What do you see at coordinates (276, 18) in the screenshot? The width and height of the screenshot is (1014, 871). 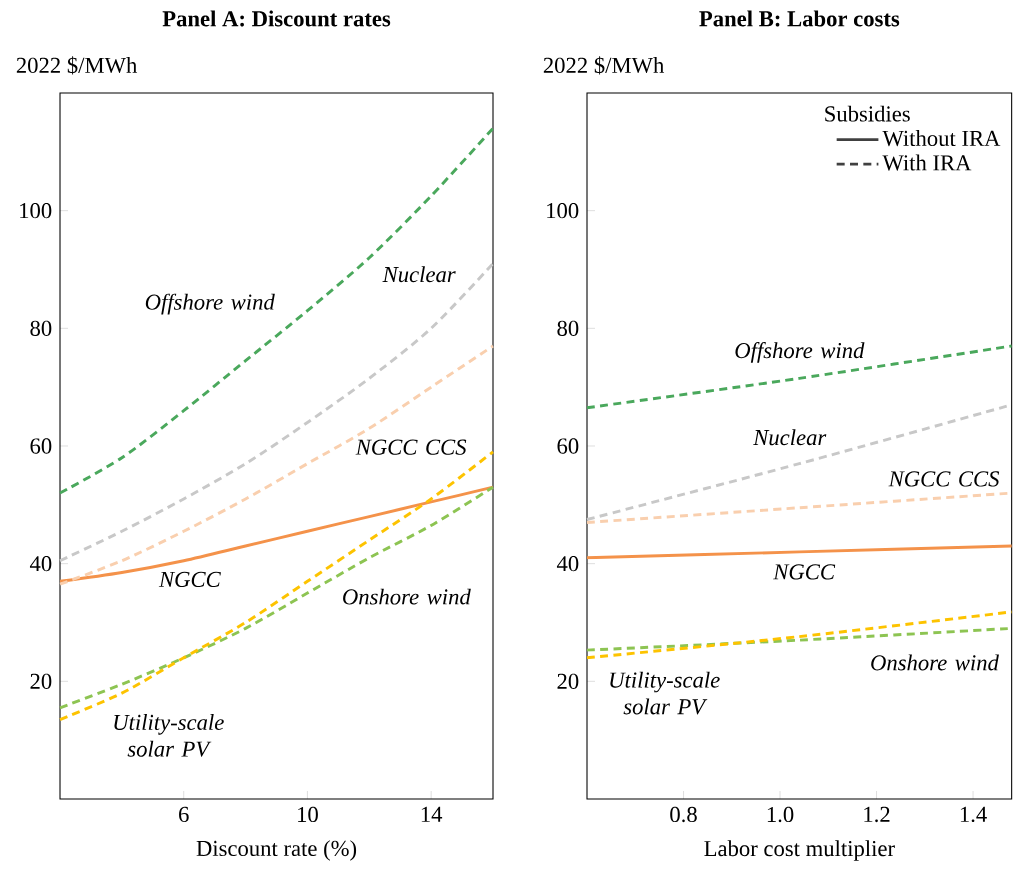 I see `chart-title: Panel A: Discount rates` at bounding box center [276, 18].